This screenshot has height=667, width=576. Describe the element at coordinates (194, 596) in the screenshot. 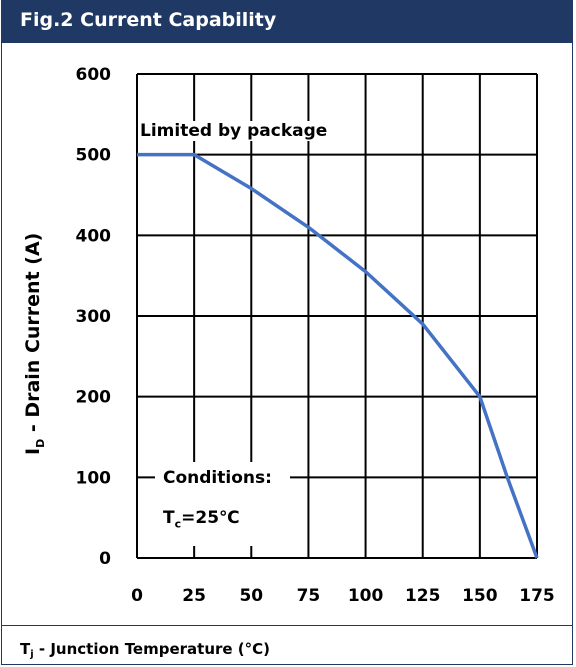

I see `x-tick-label: 25` at that location.